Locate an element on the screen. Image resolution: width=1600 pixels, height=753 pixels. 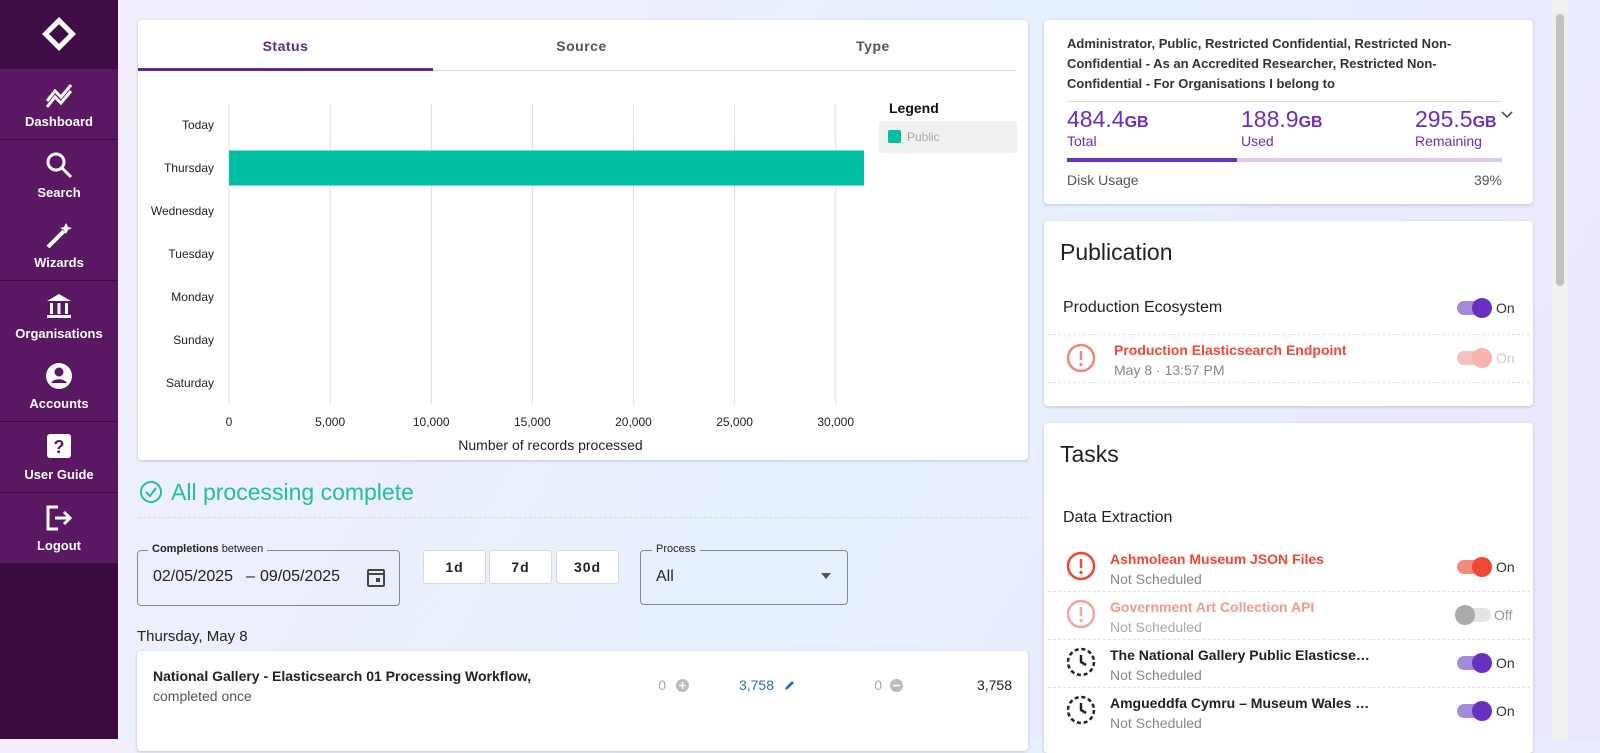
nav-label: Search is located at coordinates (59, 192).